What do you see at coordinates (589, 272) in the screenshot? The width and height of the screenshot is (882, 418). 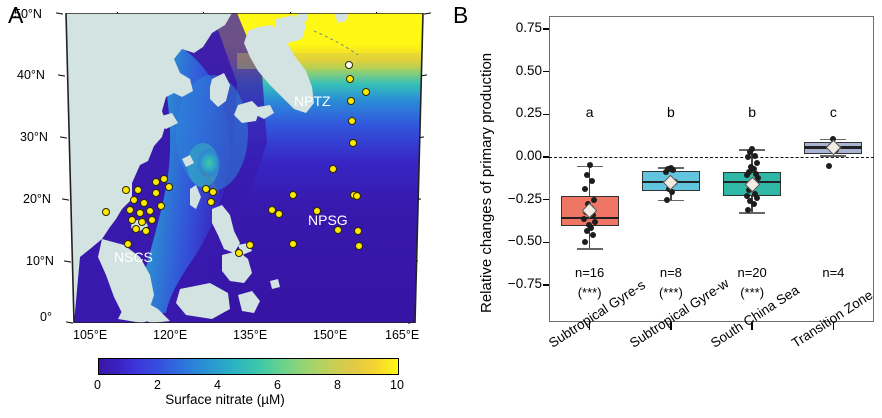 I see `sample-size-label: n=16` at bounding box center [589, 272].